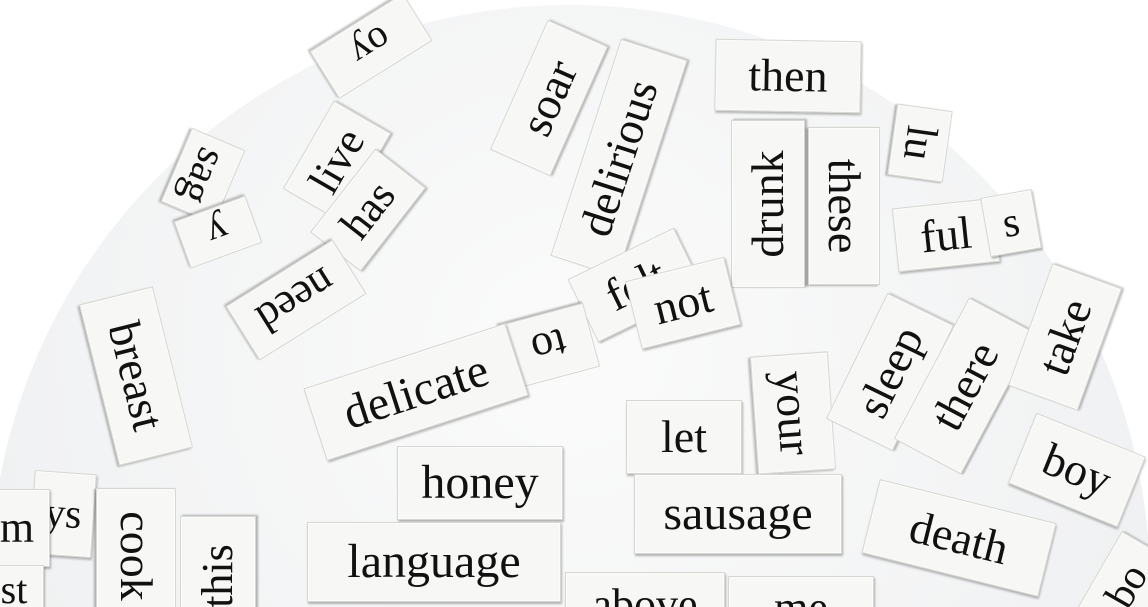 This screenshot has width=1148, height=607. I want to click on word-tile-me: me, so click(801, 591).